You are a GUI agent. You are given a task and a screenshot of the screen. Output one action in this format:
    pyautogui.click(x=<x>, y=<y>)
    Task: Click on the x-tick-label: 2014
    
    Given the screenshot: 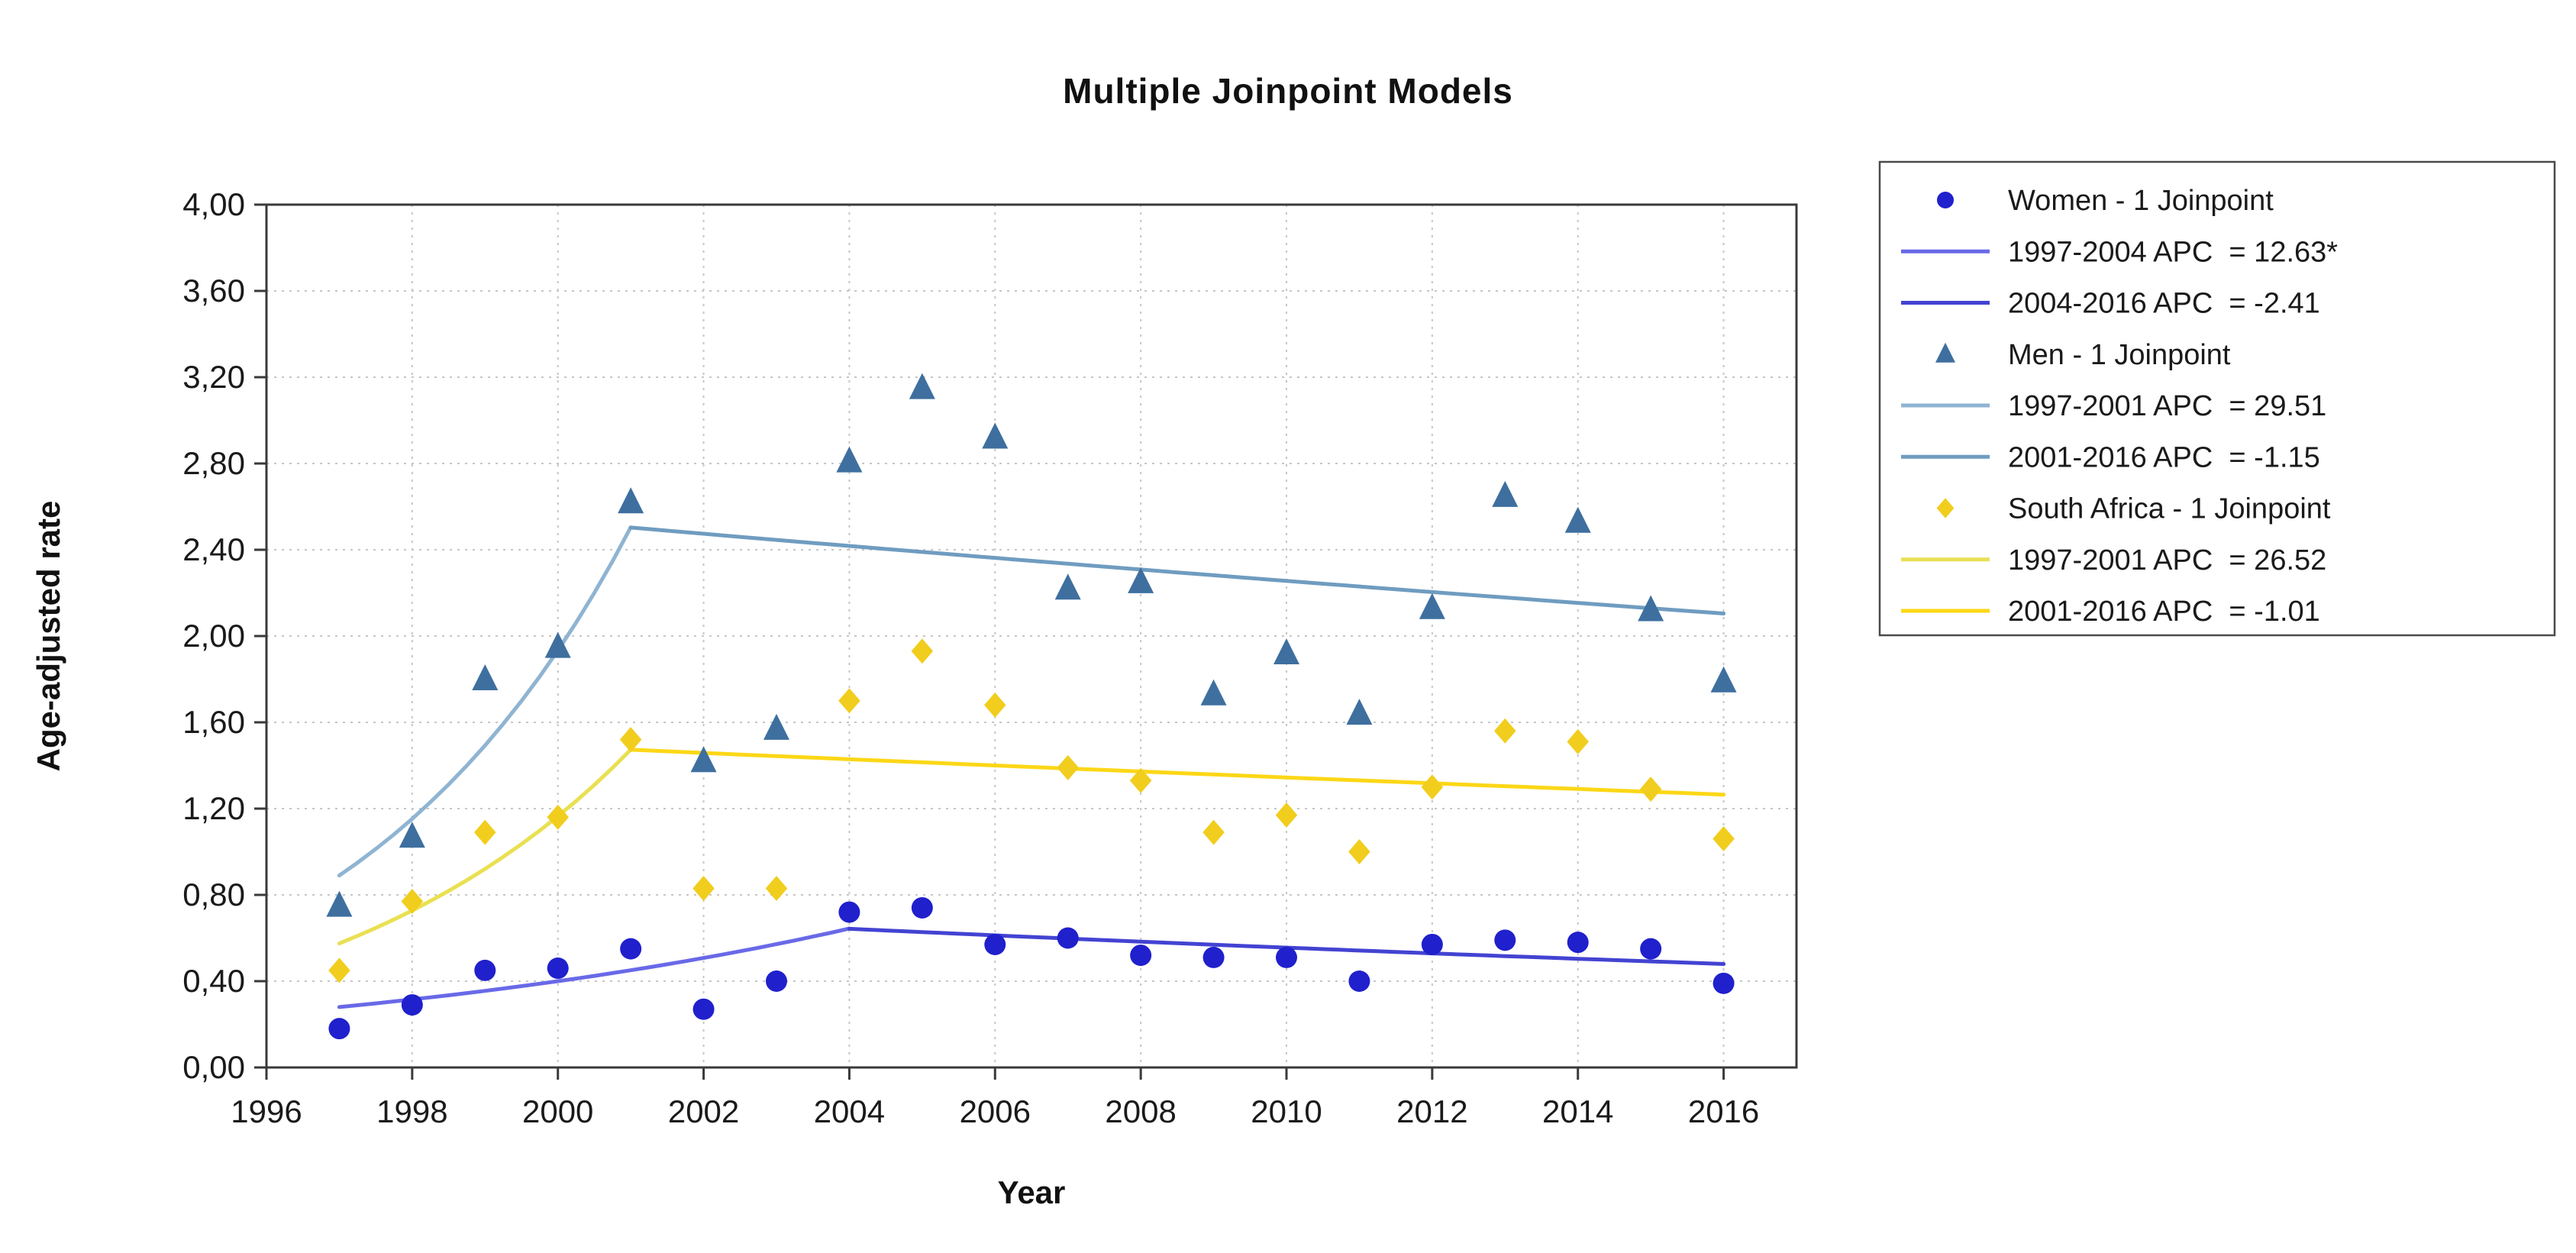 What is the action you would take?
    pyautogui.click(x=1577, y=1111)
    